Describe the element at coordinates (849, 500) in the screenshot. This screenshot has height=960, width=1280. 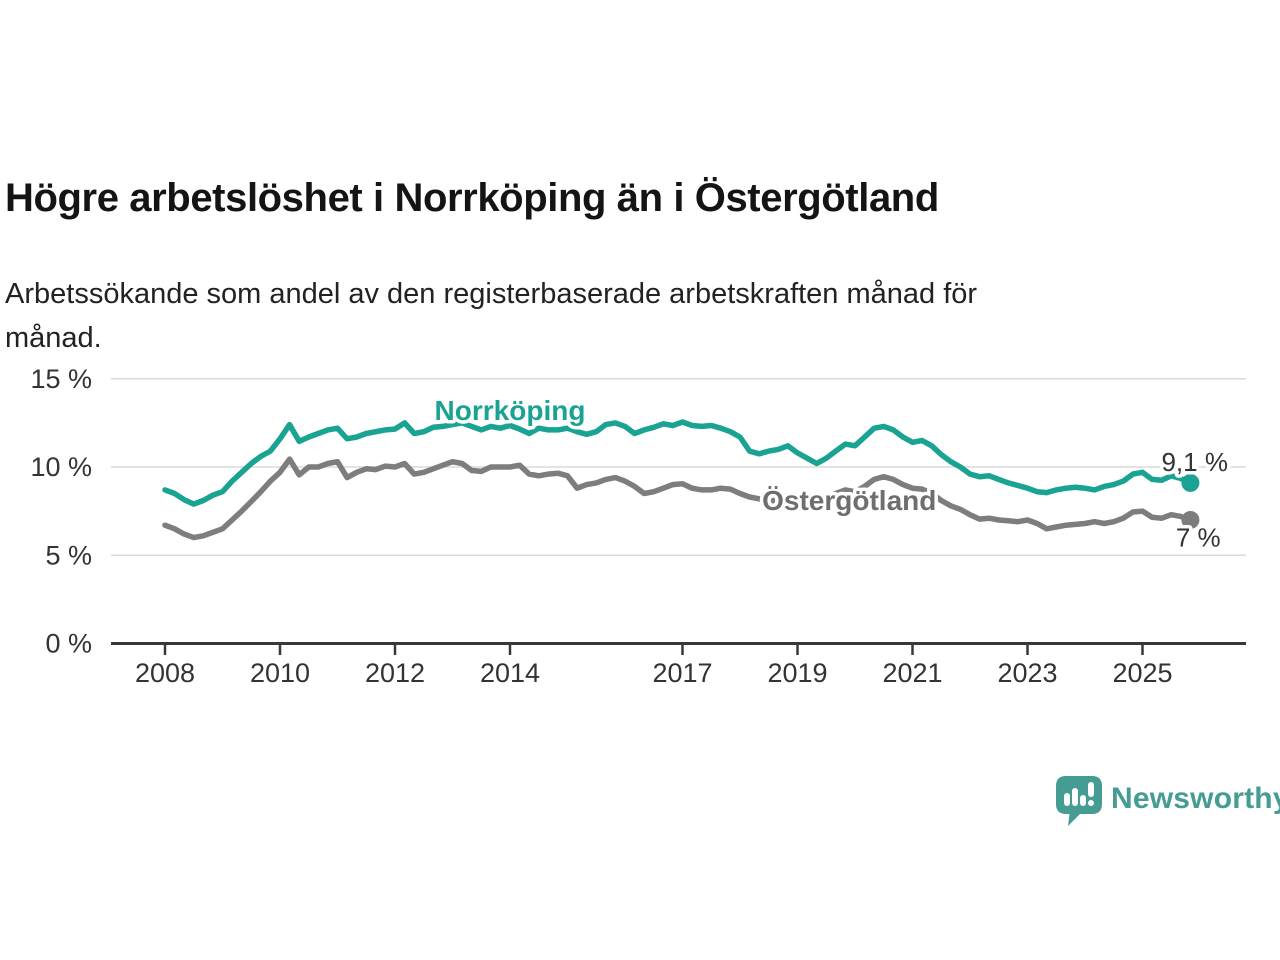
I see `series-label-ostergotland: Östergötland` at that location.